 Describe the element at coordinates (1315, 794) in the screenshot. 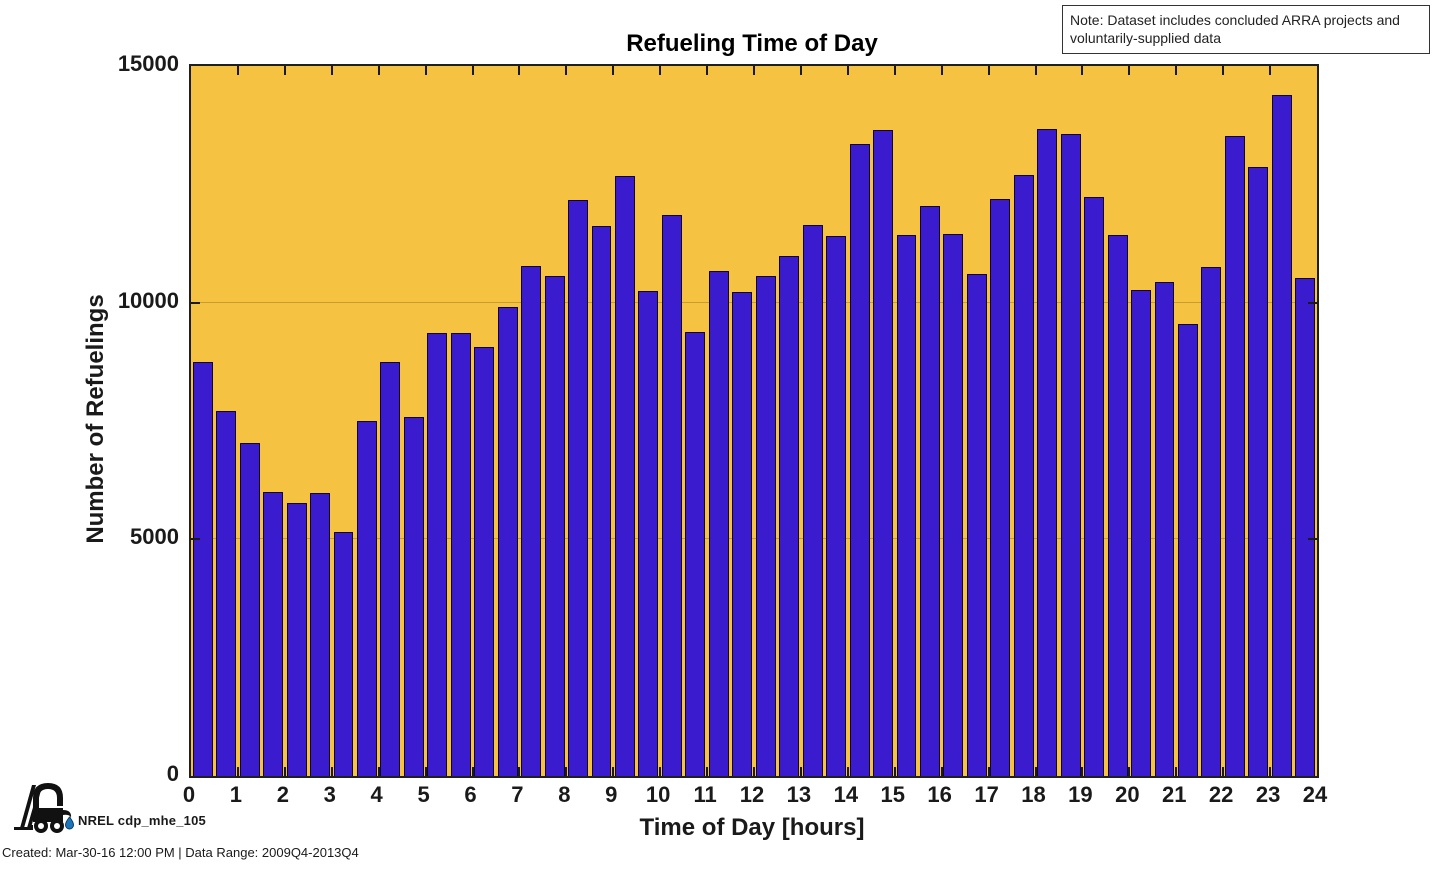

I see `x-tick-label: 24` at that location.